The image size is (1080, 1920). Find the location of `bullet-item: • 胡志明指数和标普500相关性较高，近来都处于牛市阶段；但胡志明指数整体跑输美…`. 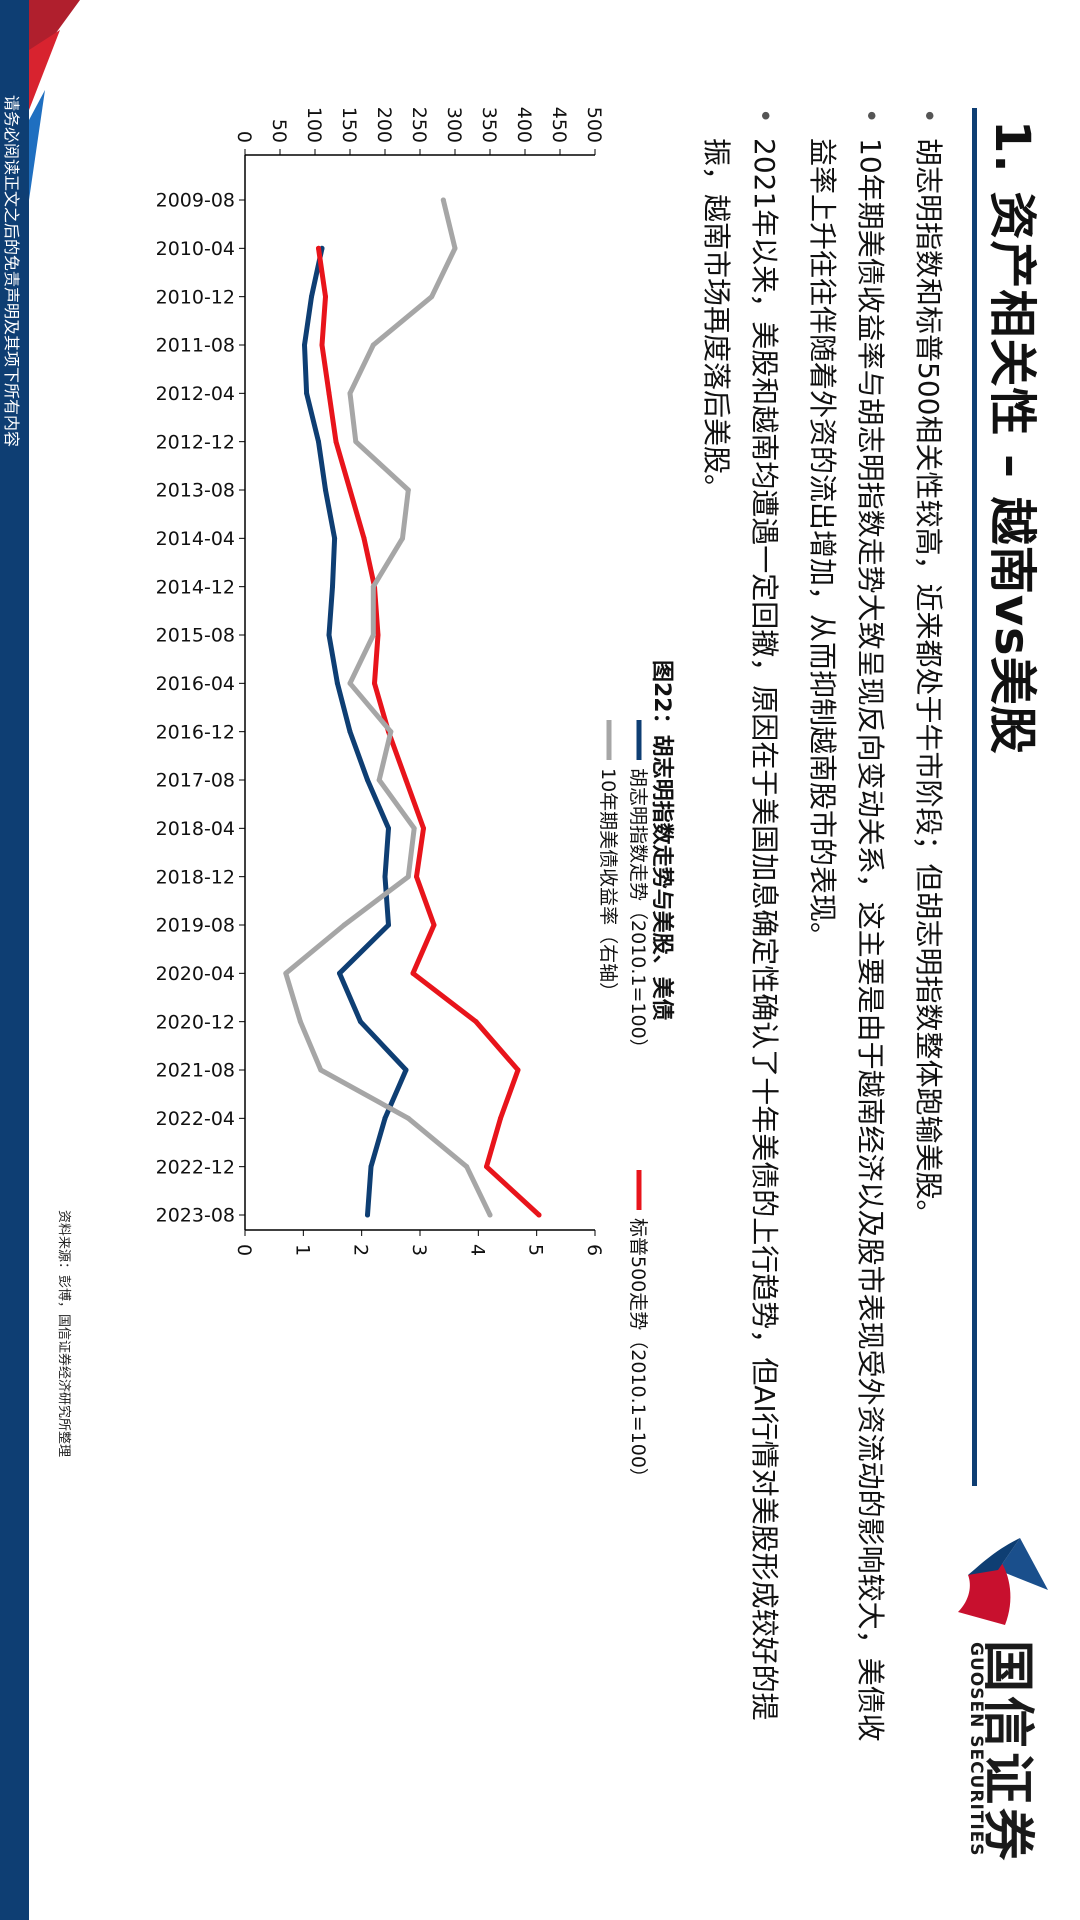

bullet-item: • 胡志明指数和标普500相关性较高，近来都处于牛市阶段；但胡志明指数整体跑输美… is located at coordinates (927, 938).